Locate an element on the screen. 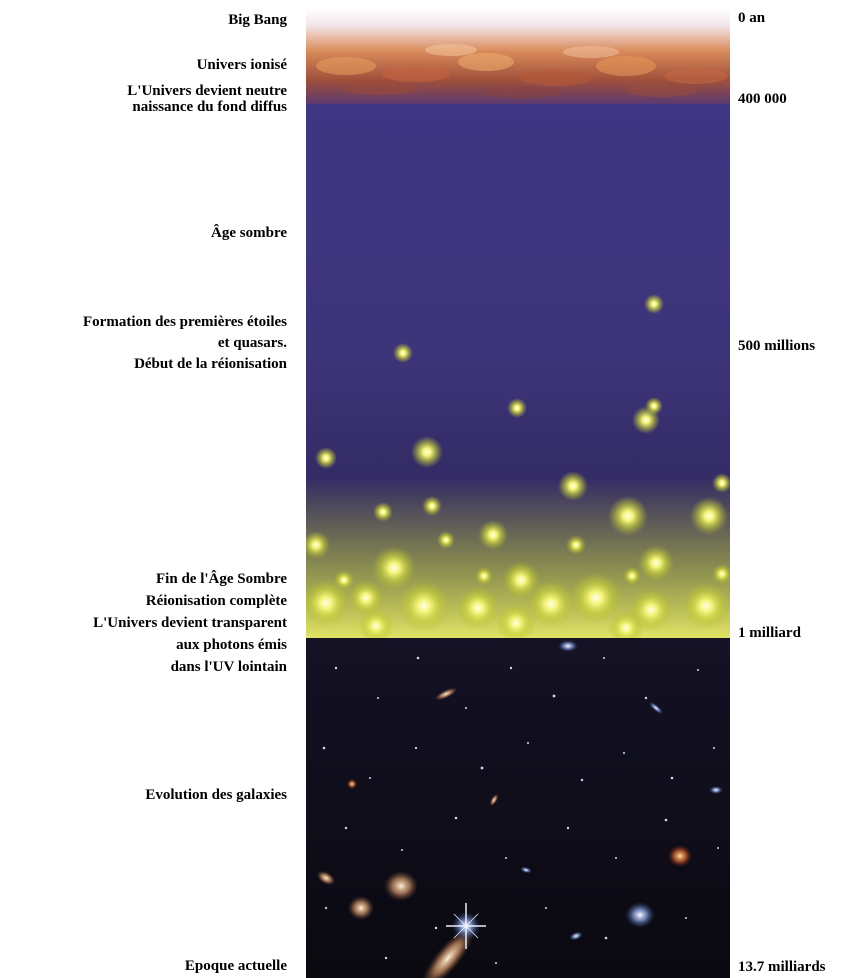  label-line: L'Univers devient transparent is located at coordinates (190, 623).